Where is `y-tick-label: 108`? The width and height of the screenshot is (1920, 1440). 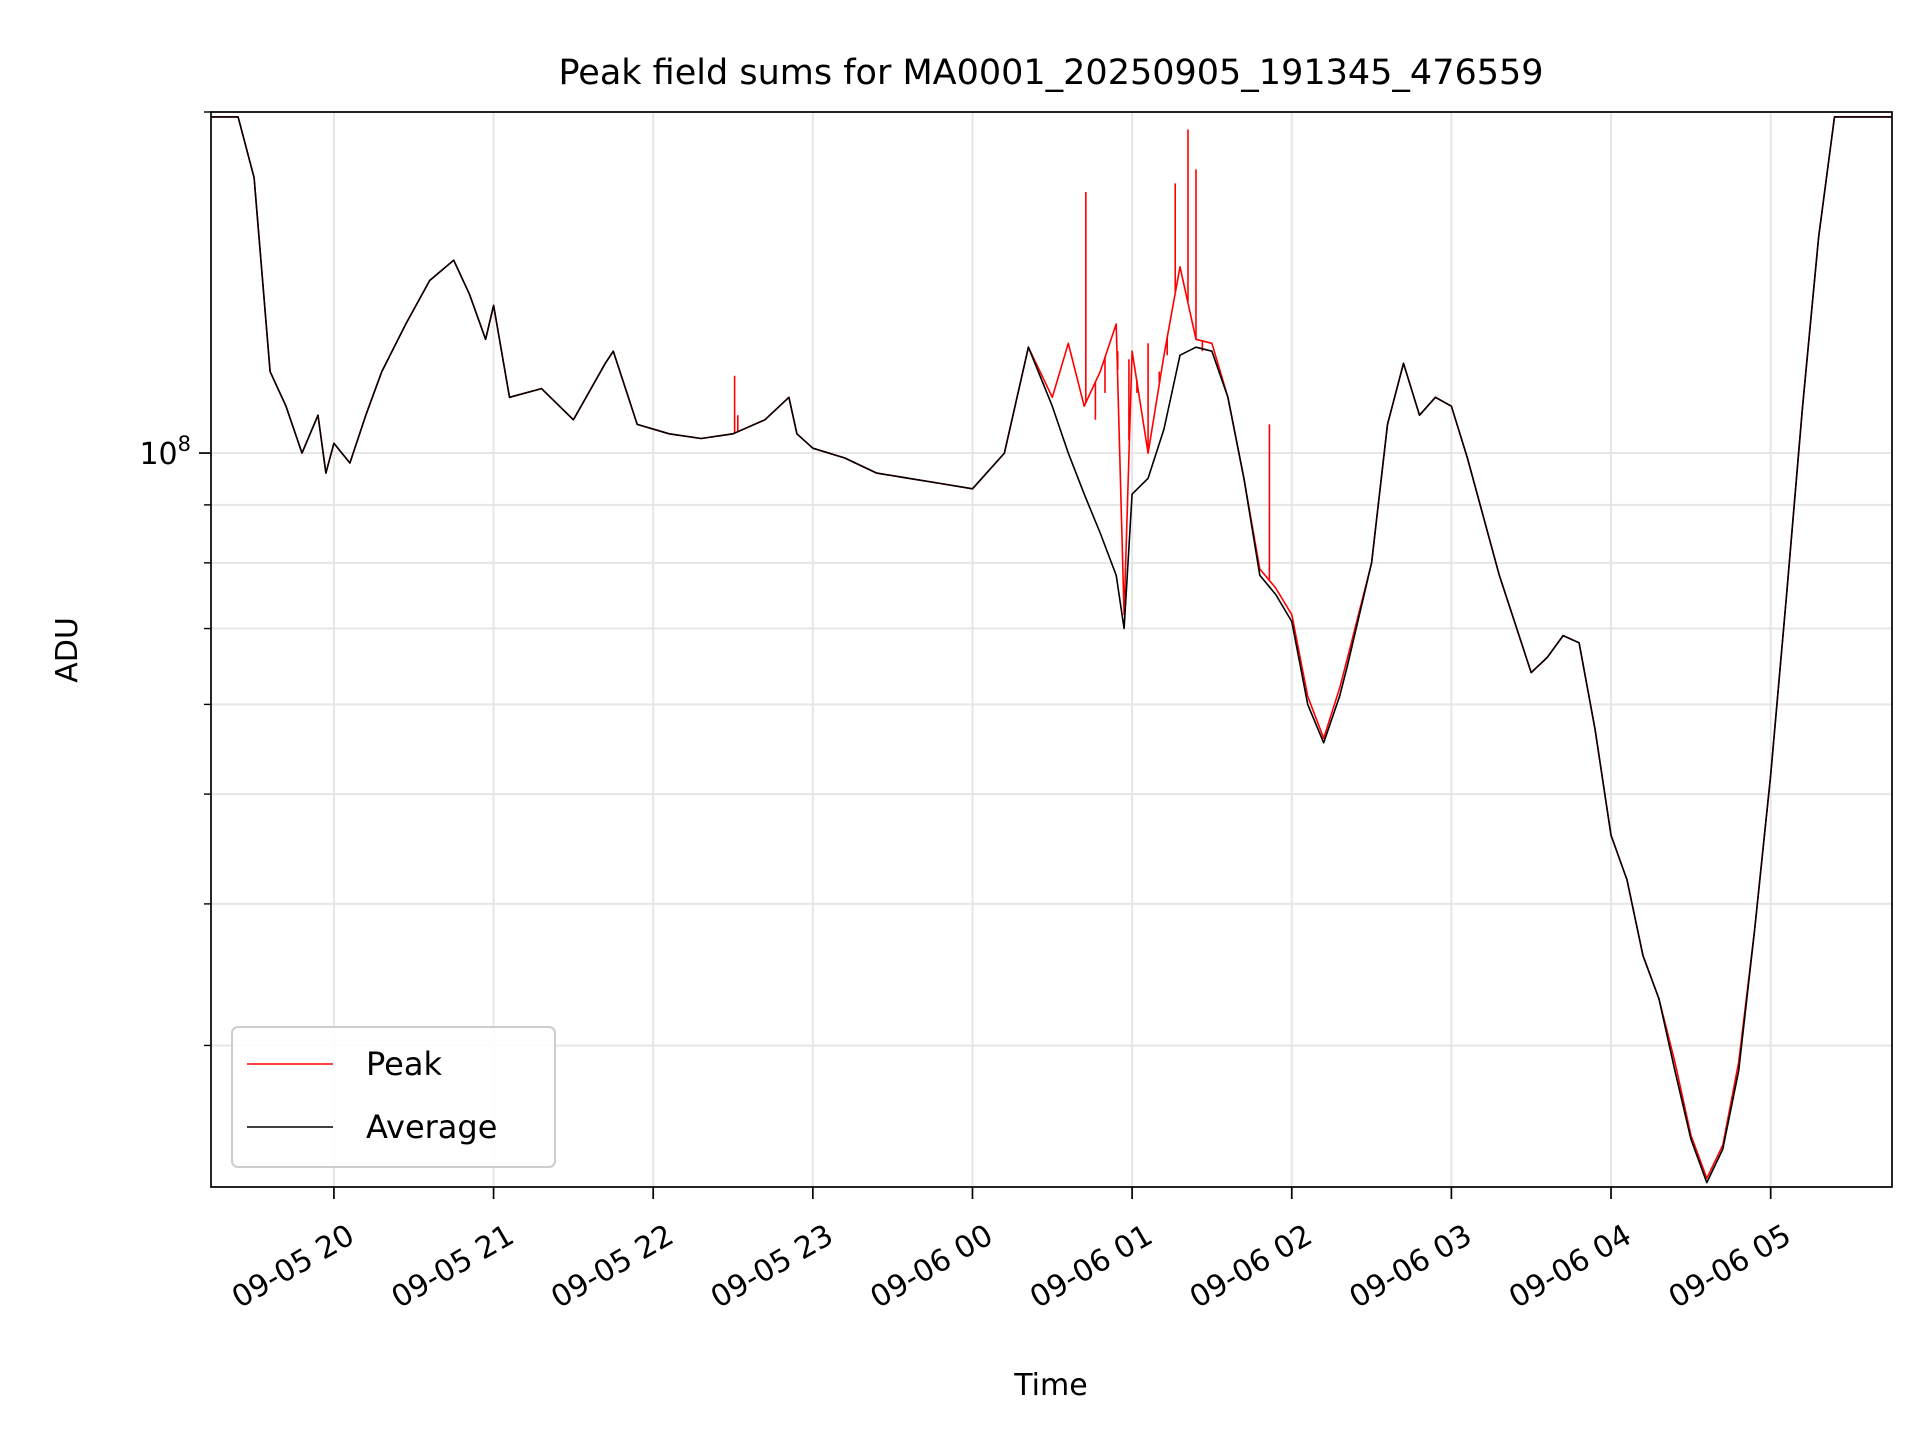 y-tick-label: 108 is located at coordinates (165, 452).